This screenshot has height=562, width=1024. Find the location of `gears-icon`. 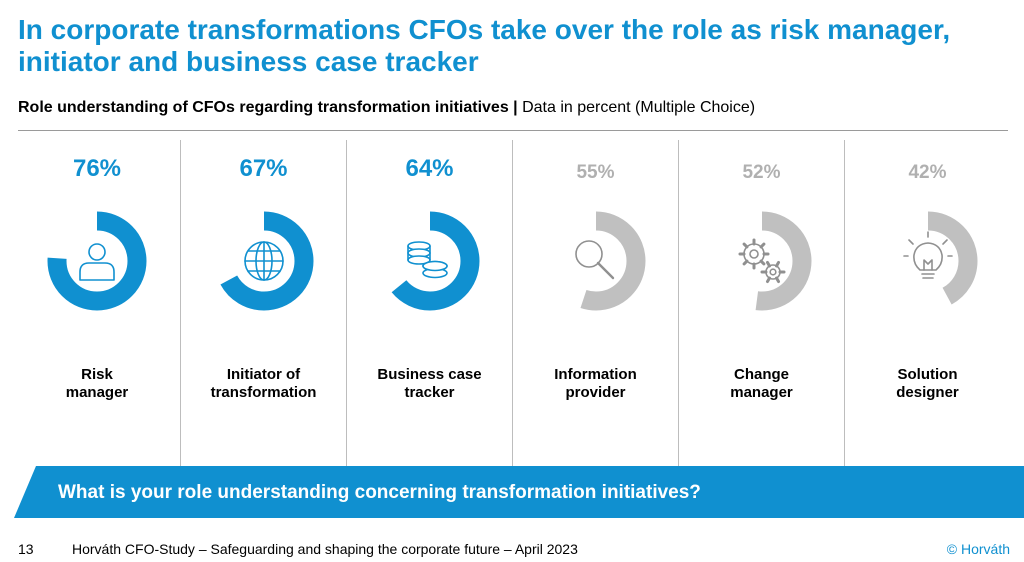

gears-icon is located at coordinates (762, 261).